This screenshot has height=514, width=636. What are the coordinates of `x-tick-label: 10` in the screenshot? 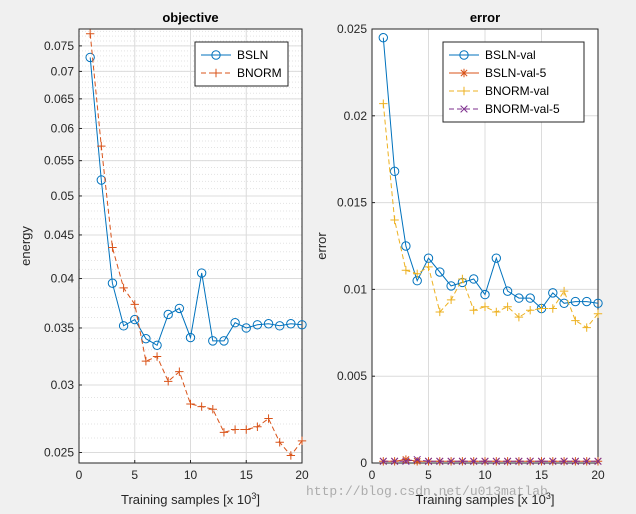 It's located at (191, 475).